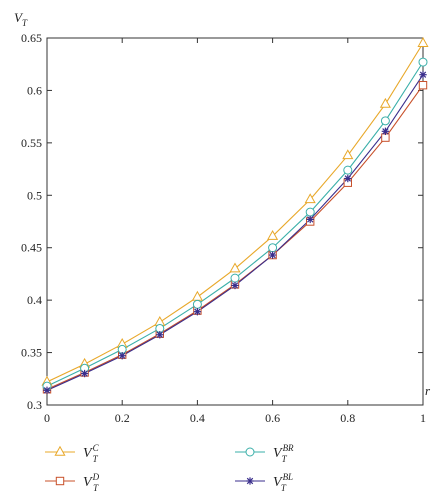 Image resolution: width=448 pixels, height=500 pixels. Describe the element at coordinates (72, 482) in the screenshot. I see `legend-entry-v-t-d: VD T` at that location.